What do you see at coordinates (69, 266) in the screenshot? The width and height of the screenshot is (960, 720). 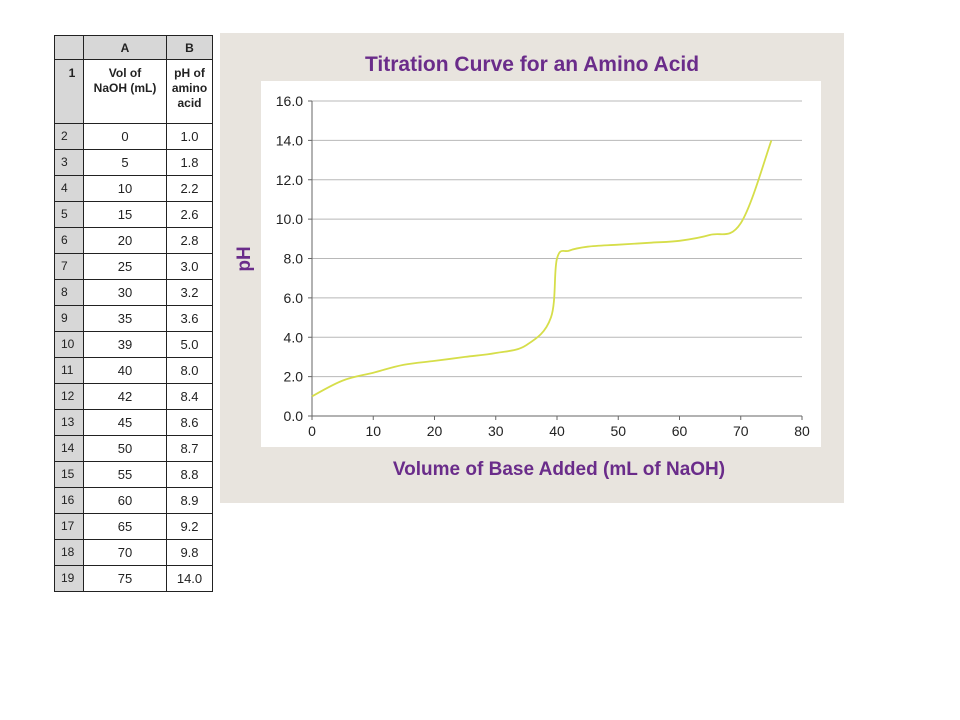 I see `row-number: 7` at bounding box center [69, 266].